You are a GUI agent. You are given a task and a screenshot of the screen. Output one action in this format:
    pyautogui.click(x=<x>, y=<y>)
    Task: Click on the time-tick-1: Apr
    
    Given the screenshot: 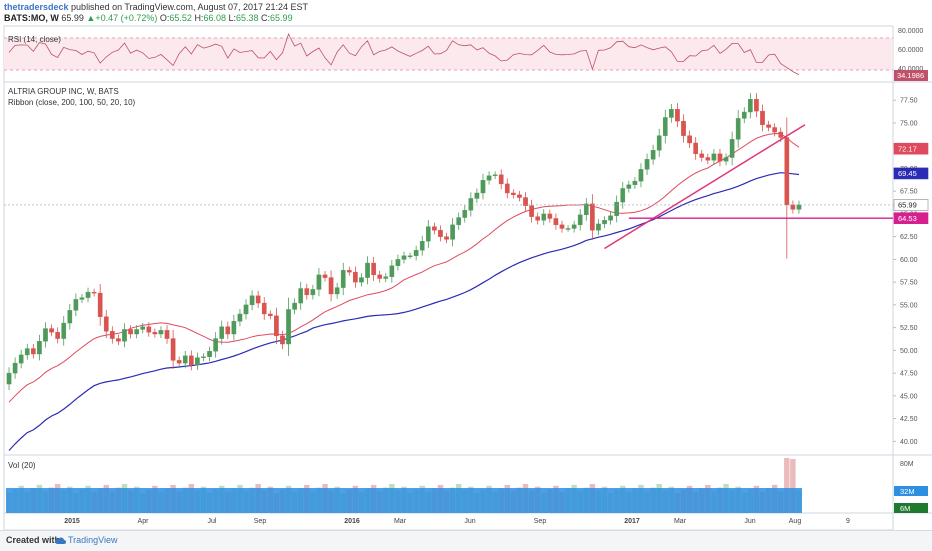 What is the action you would take?
    pyautogui.click(x=144, y=521)
    